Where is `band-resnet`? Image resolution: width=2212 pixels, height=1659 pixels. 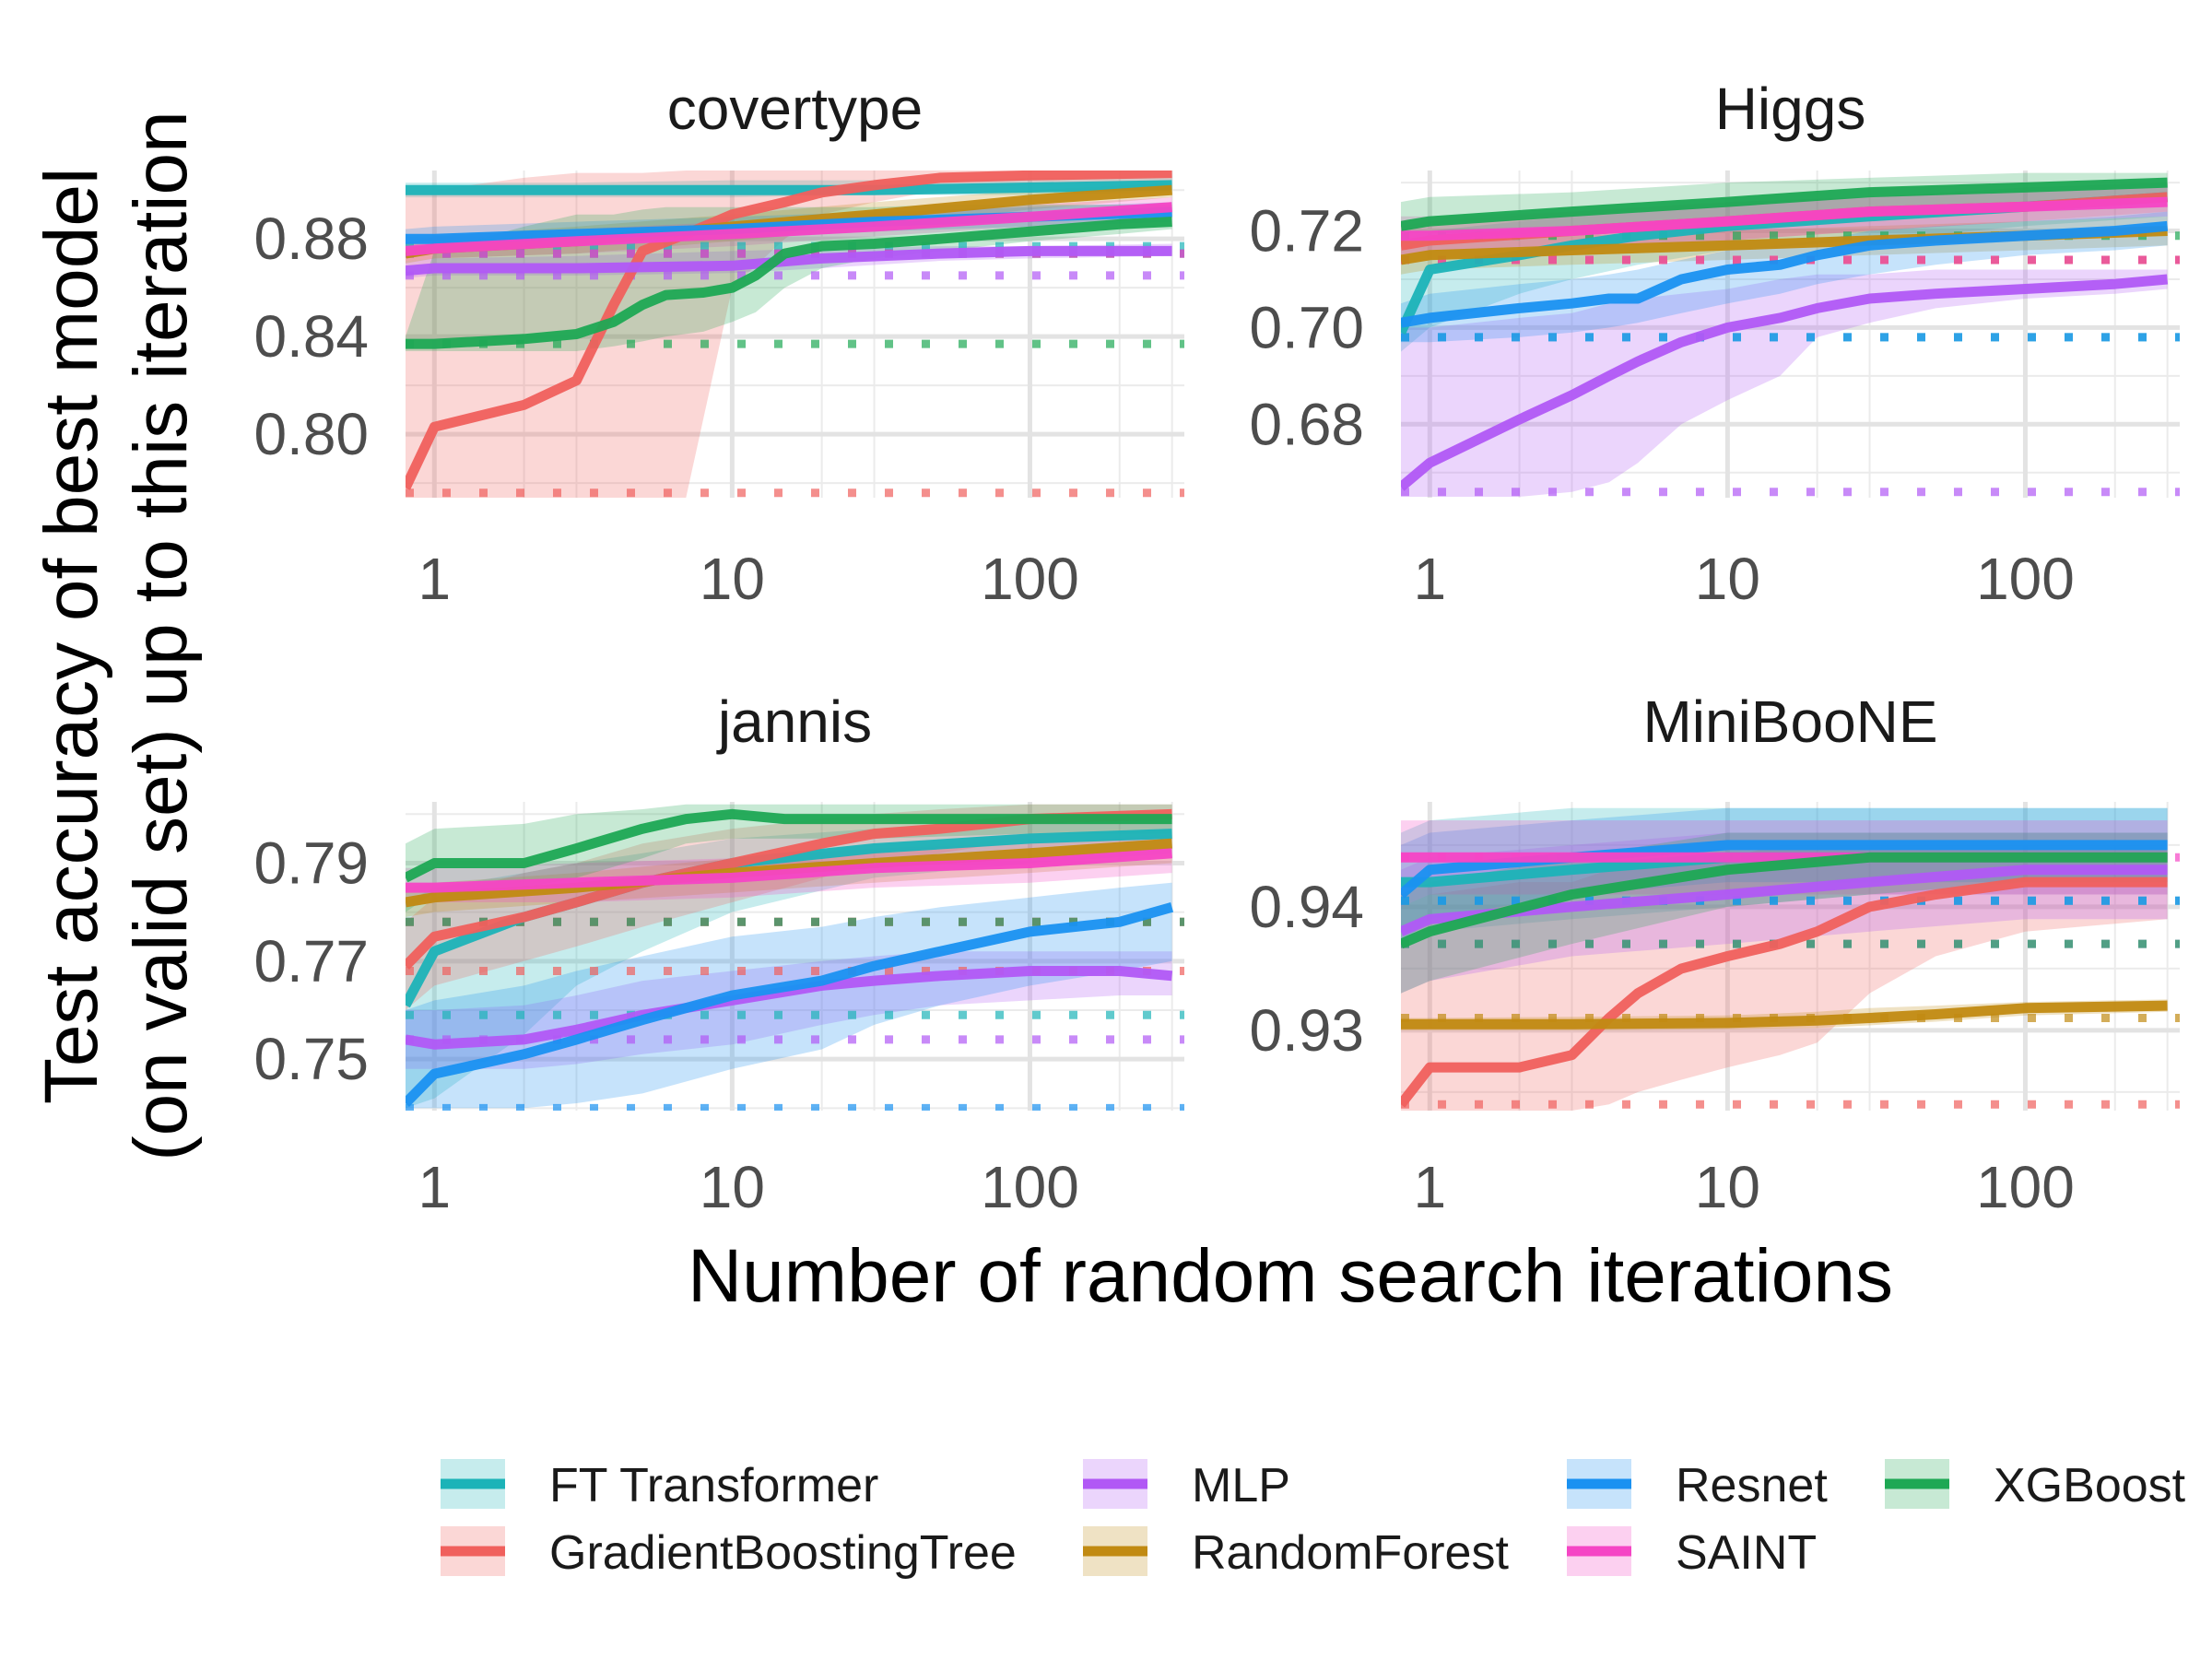
band-resnet is located at coordinates (1784, 277).